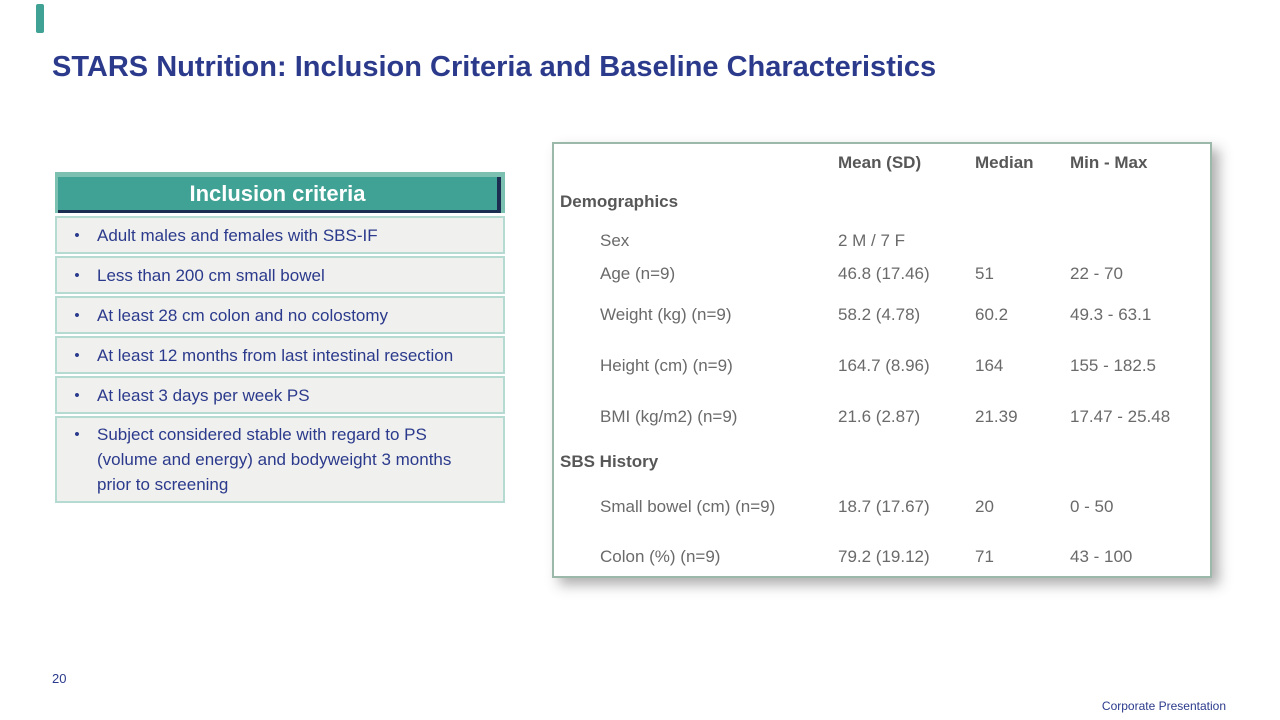 The image size is (1280, 720). Describe the element at coordinates (211, 275) in the screenshot. I see `list-item-text: Less than 200 cm small bowel` at that location.